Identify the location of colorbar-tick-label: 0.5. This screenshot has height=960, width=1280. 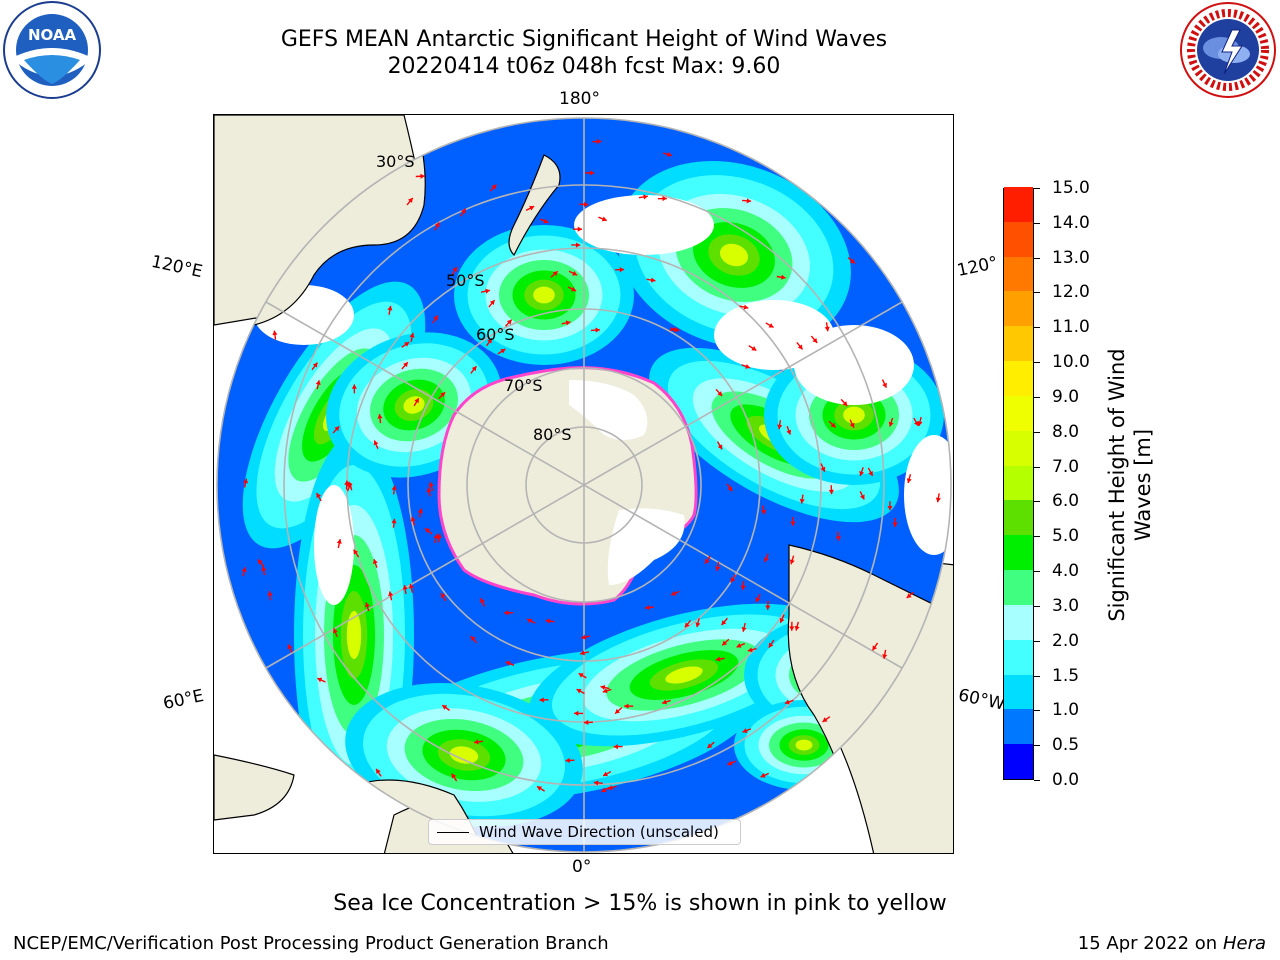
(1066, 745).